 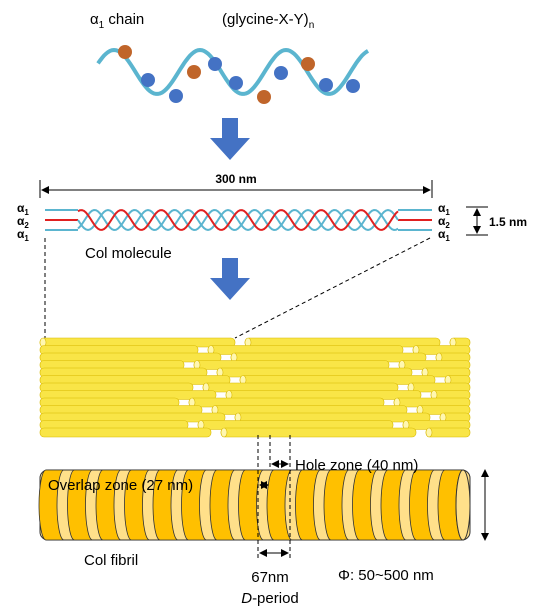 I want to click on fibril-end, so click(x=463, y=505).